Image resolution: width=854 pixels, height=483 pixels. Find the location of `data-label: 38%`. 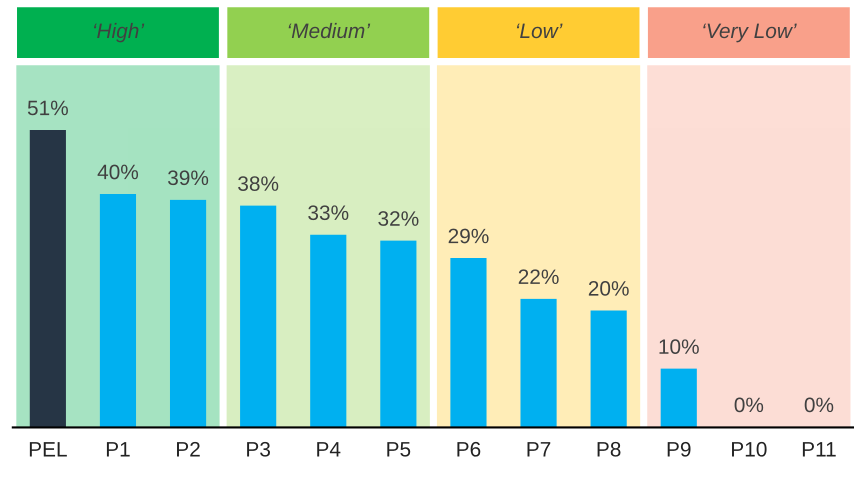

data-label: 38% is located at coordinates (258, 183).